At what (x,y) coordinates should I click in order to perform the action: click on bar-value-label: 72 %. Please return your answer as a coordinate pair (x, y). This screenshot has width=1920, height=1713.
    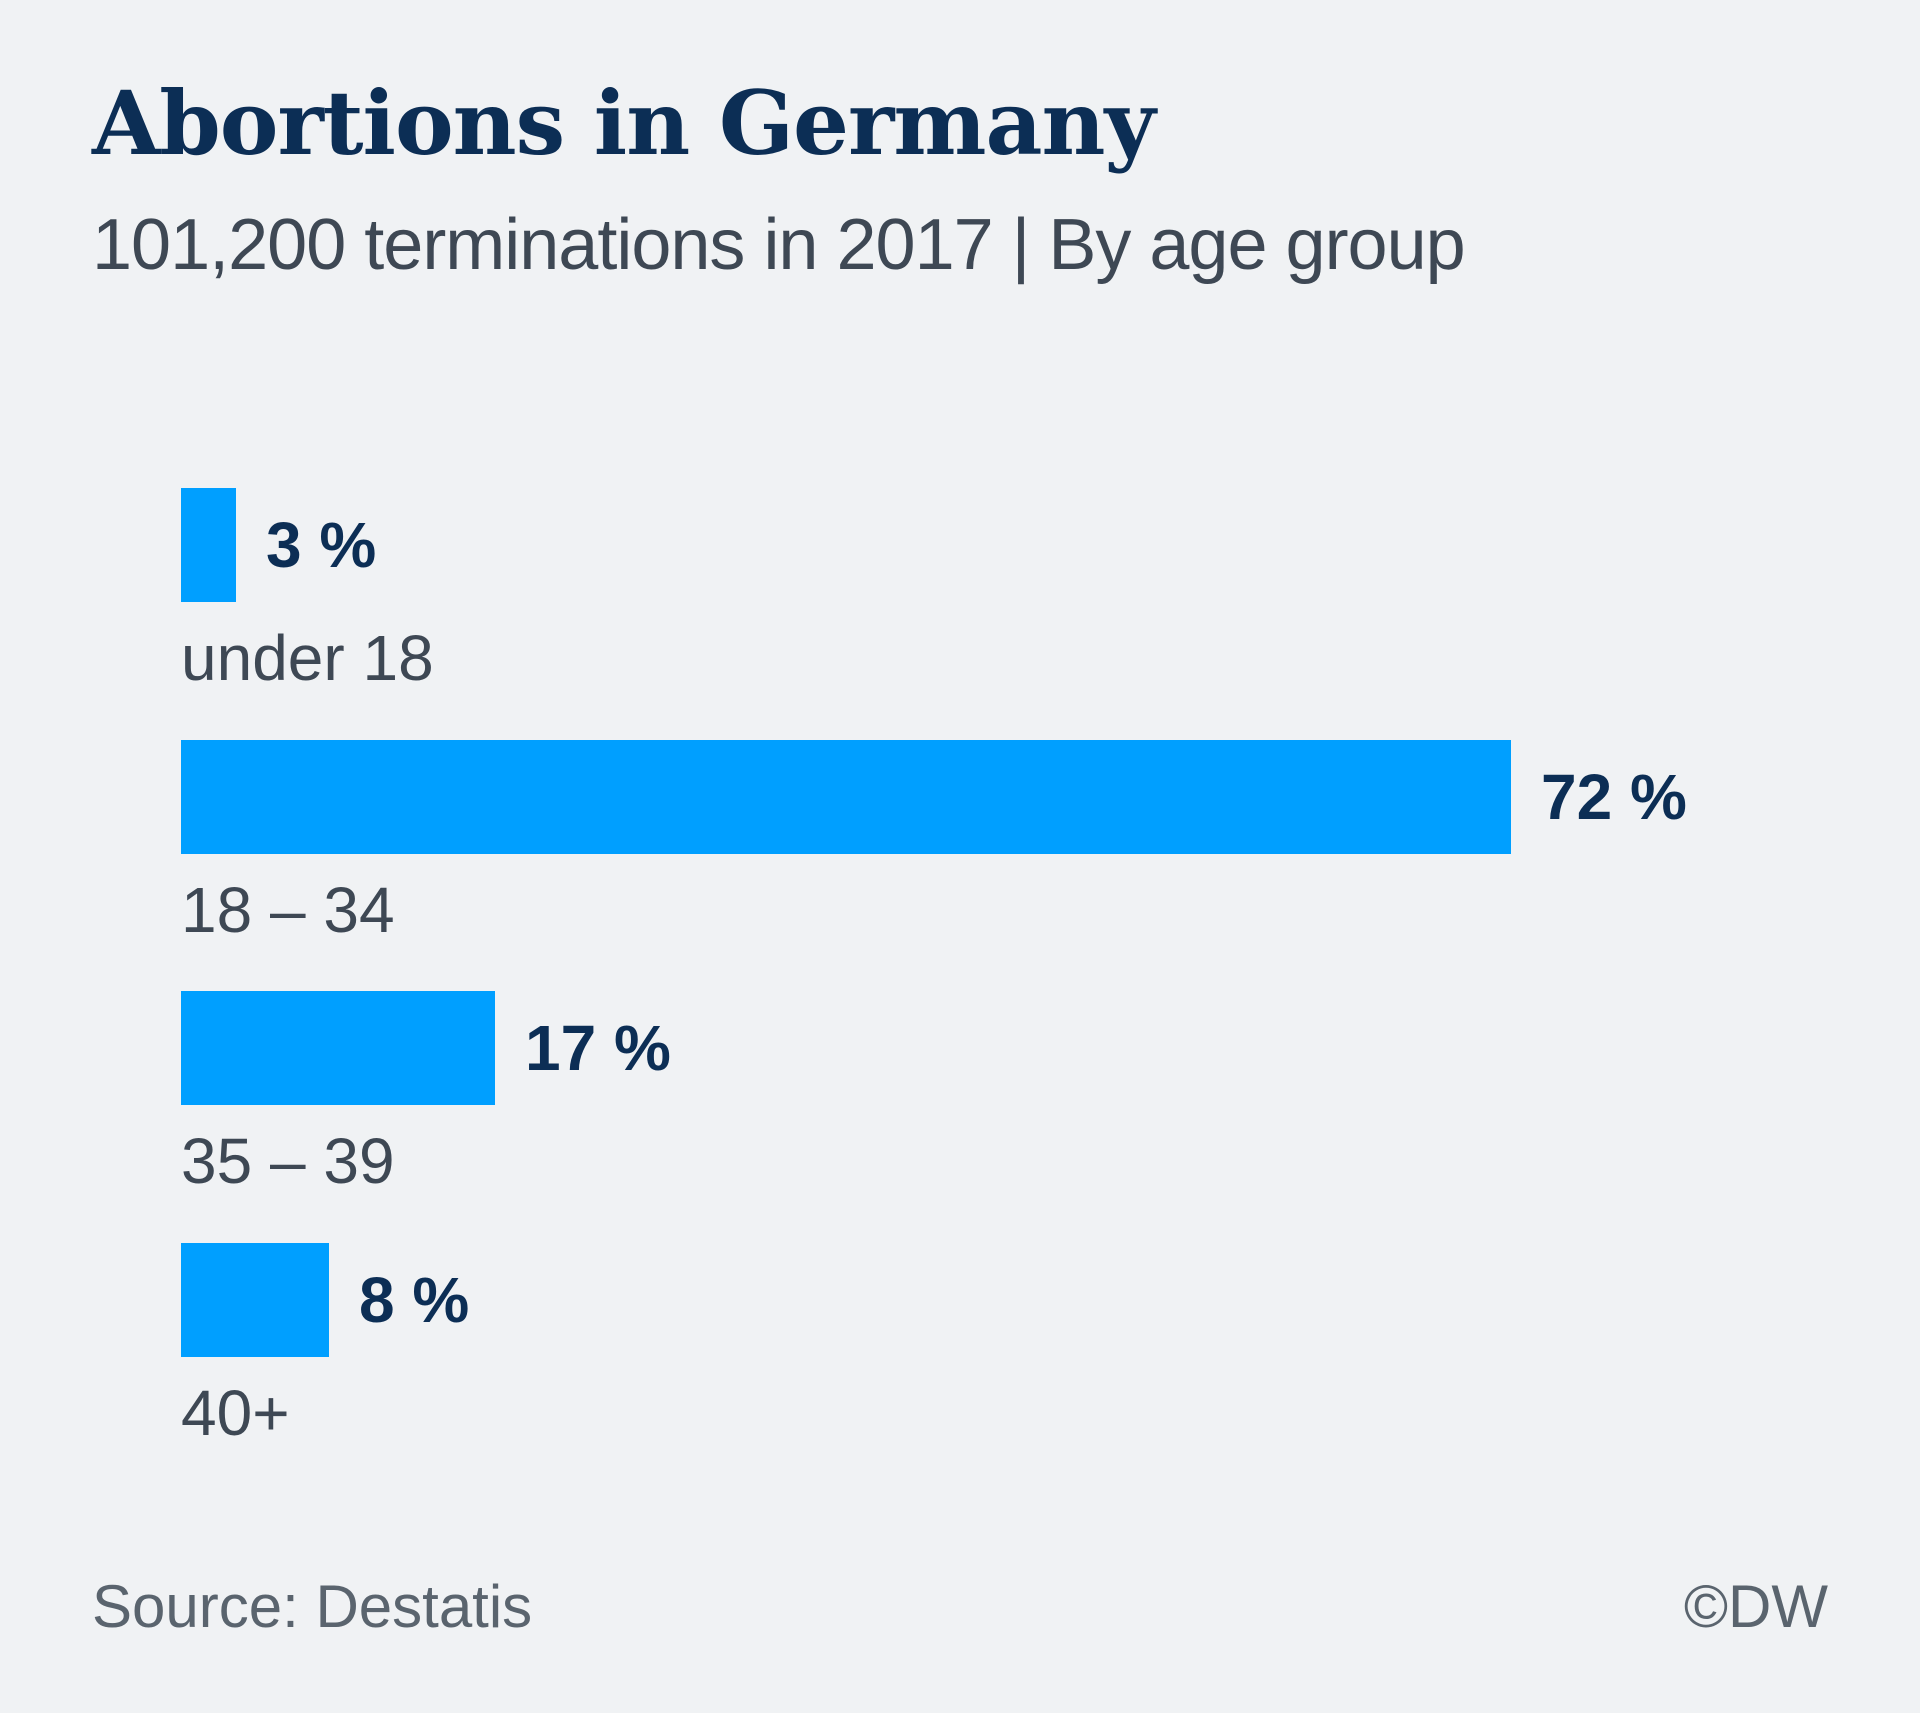
    Looking at the image, I should click on (1614, 796).